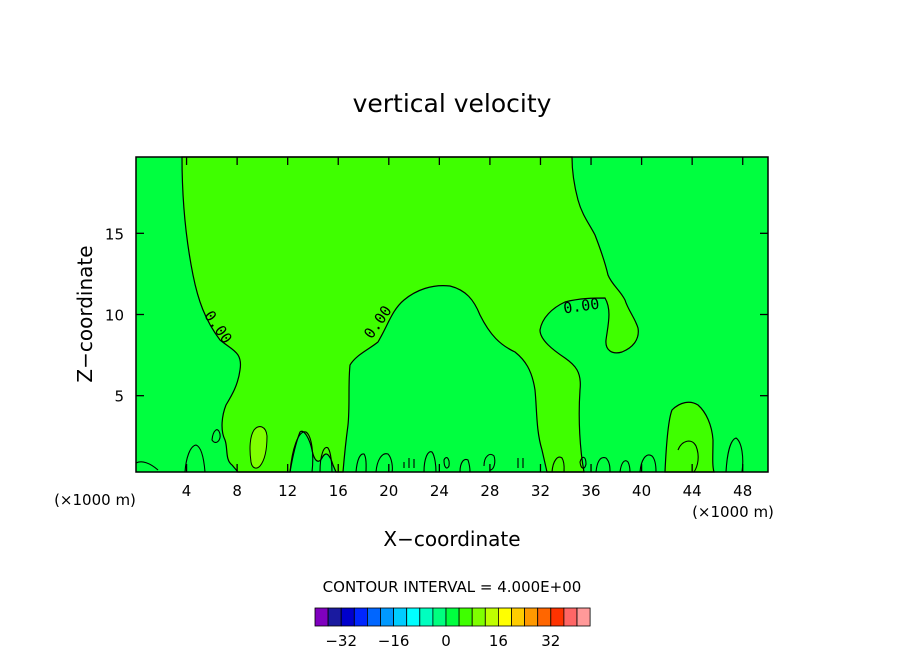 The image size is (904, 654). What do you see at coordinates (394, 641) in the screenshot?
I see `color-bar-tick-label: −16` at bounding box center [394, 641].